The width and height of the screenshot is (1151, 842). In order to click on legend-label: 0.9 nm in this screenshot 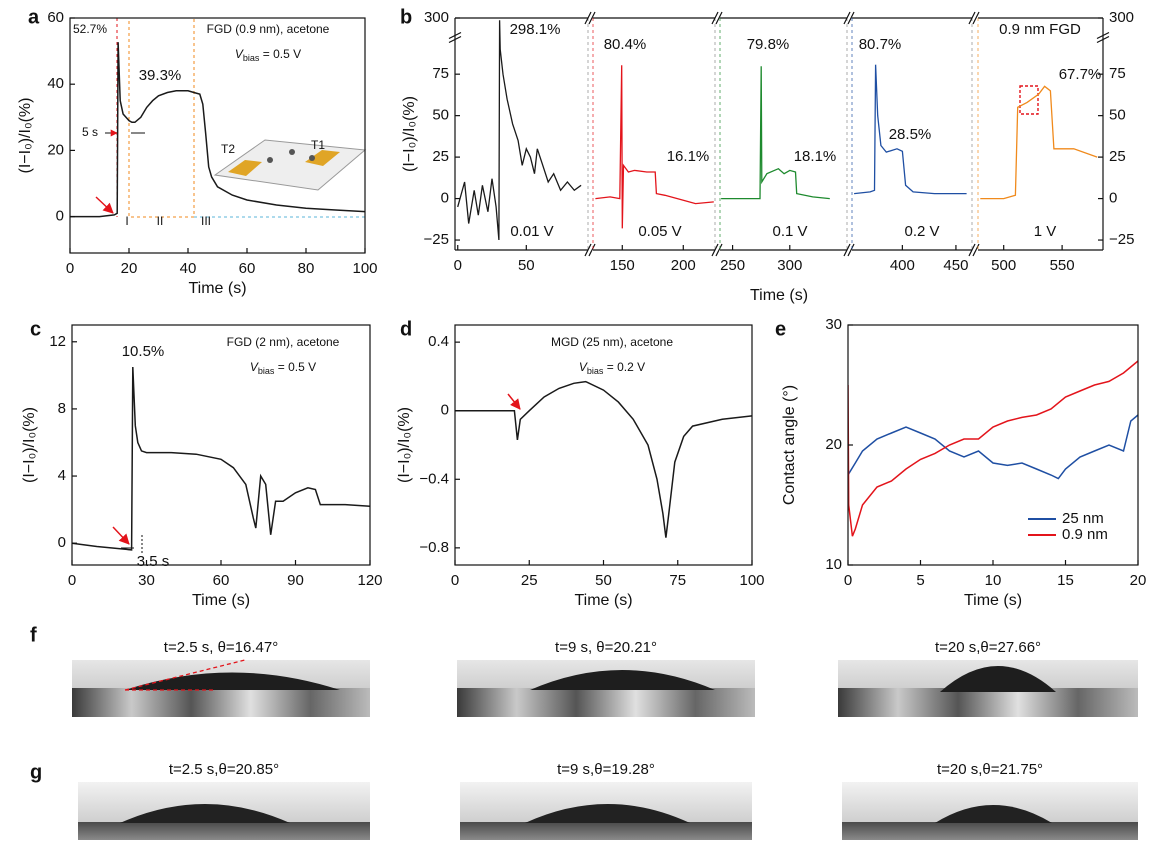, I will do `click(1085, 534)`.